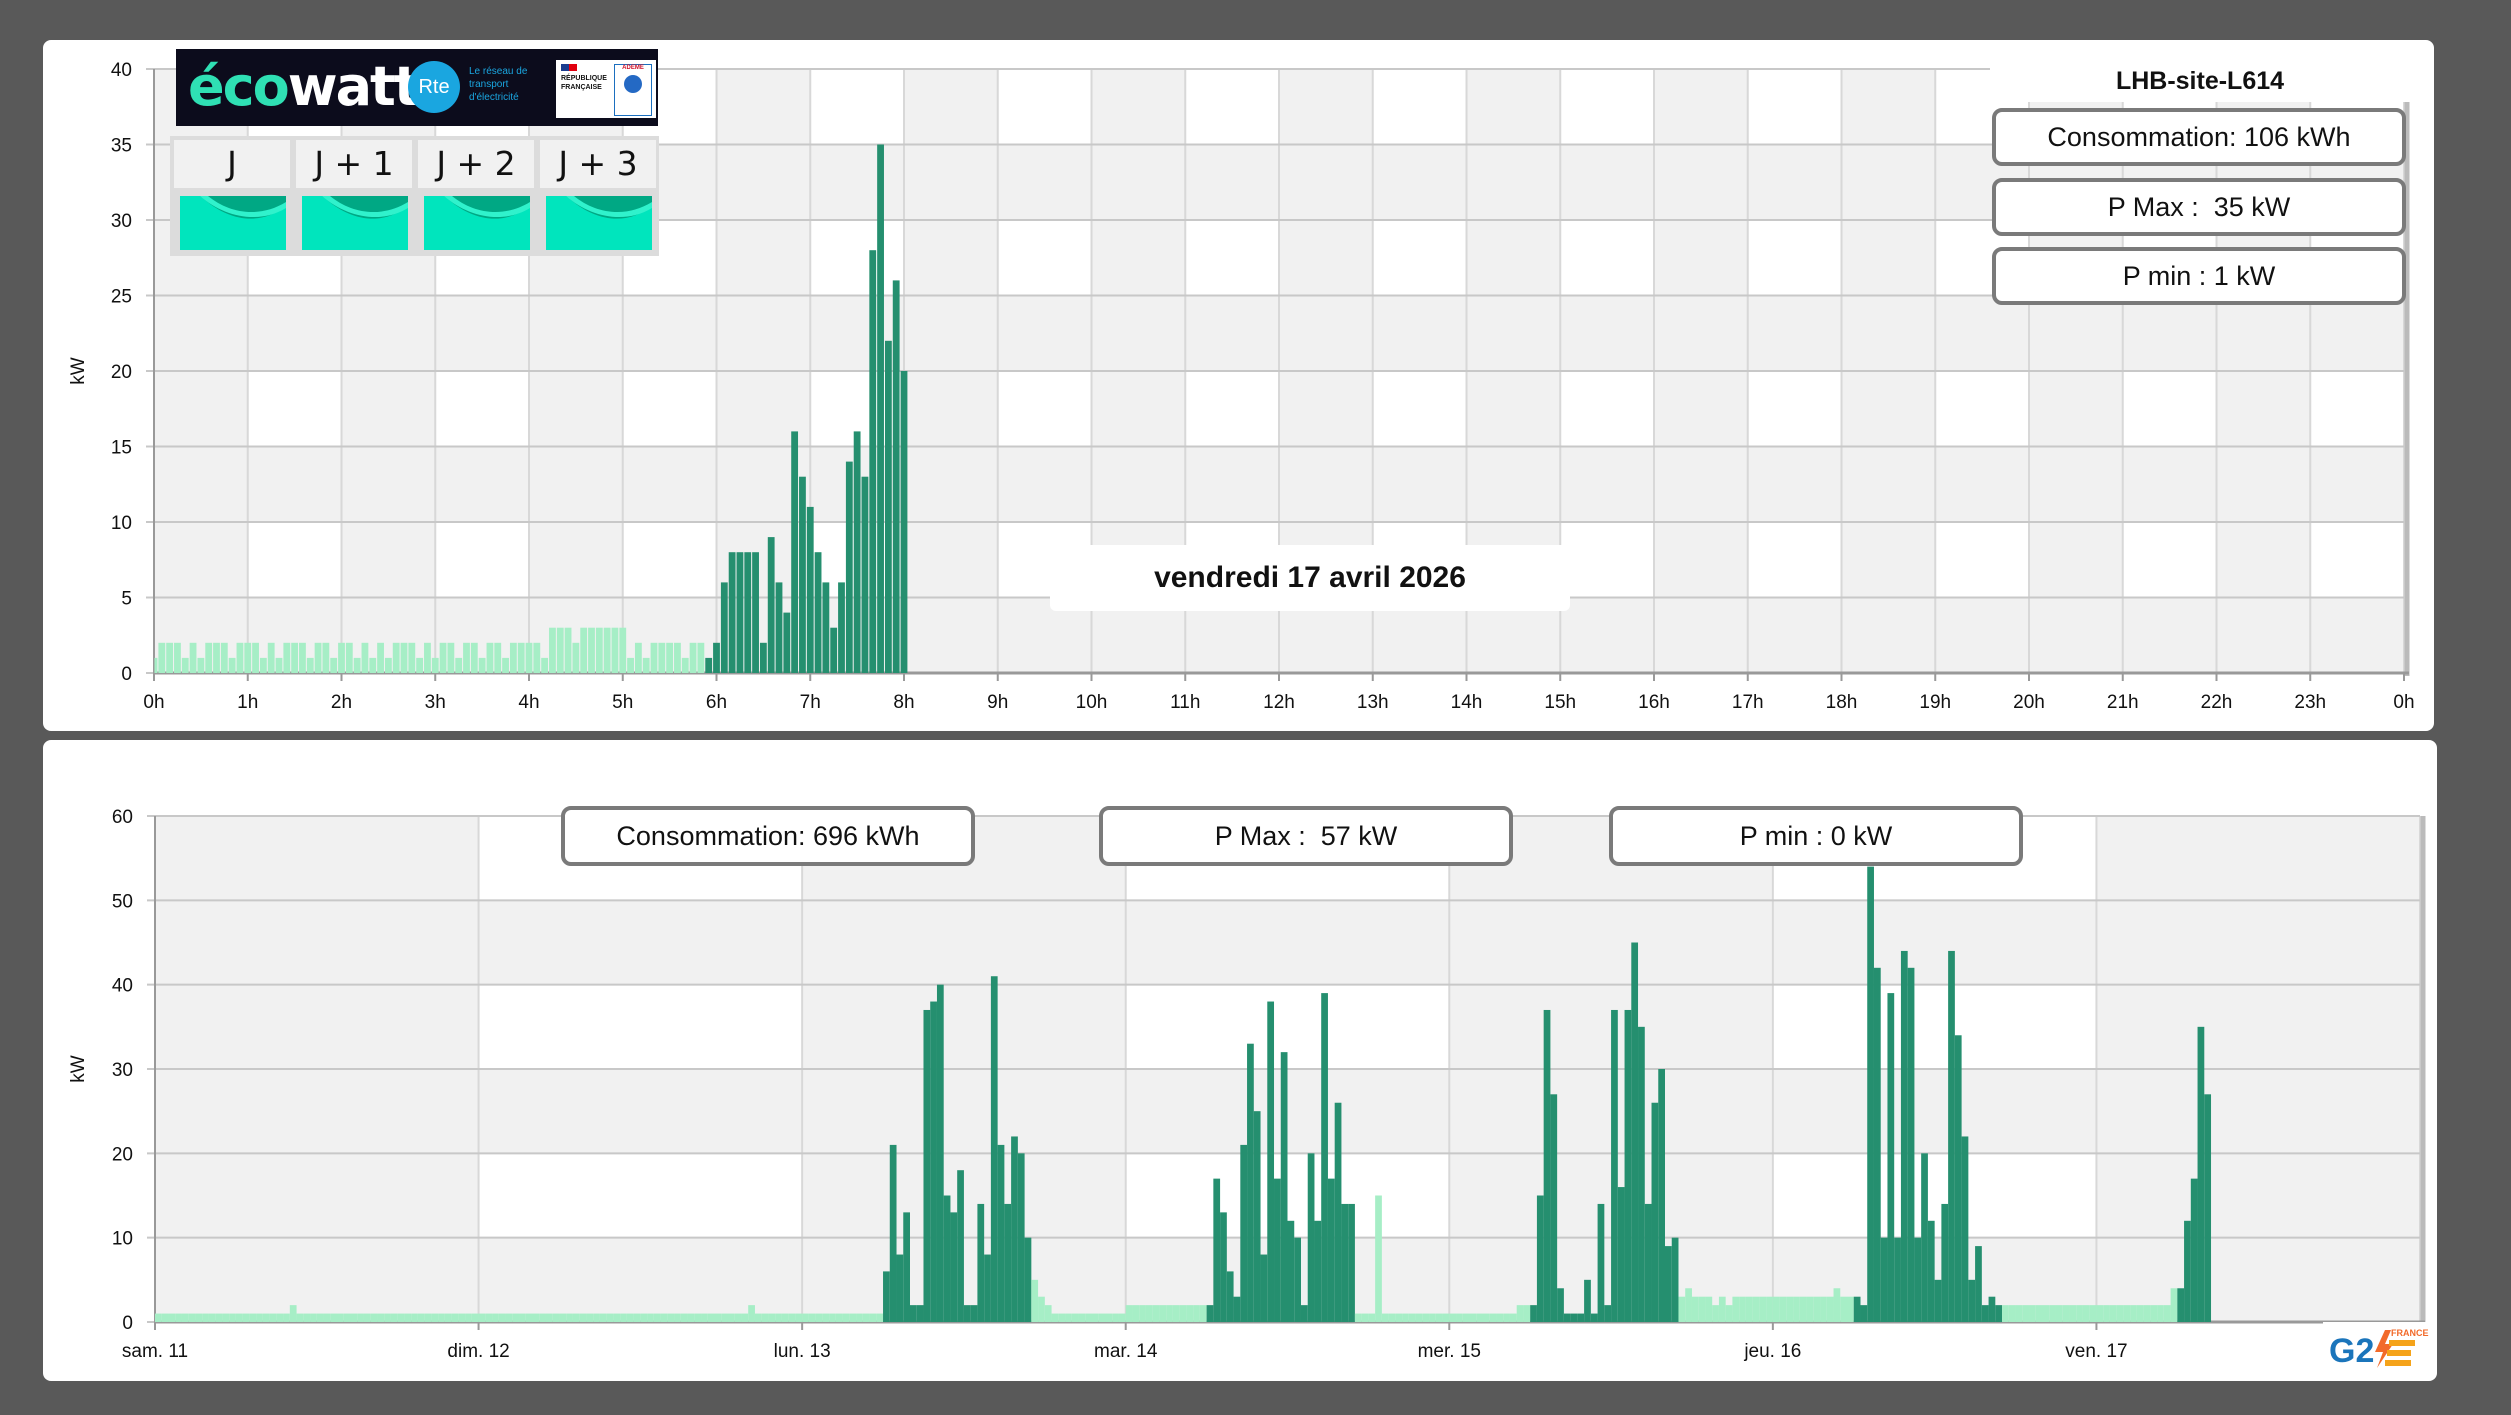 The height and width of the screenshot is (1415, 2511). Describe the element at coordinates (498, 84) in the screenshot. I see `rte-caption: Le réseau de transport d'électricité` at that location.